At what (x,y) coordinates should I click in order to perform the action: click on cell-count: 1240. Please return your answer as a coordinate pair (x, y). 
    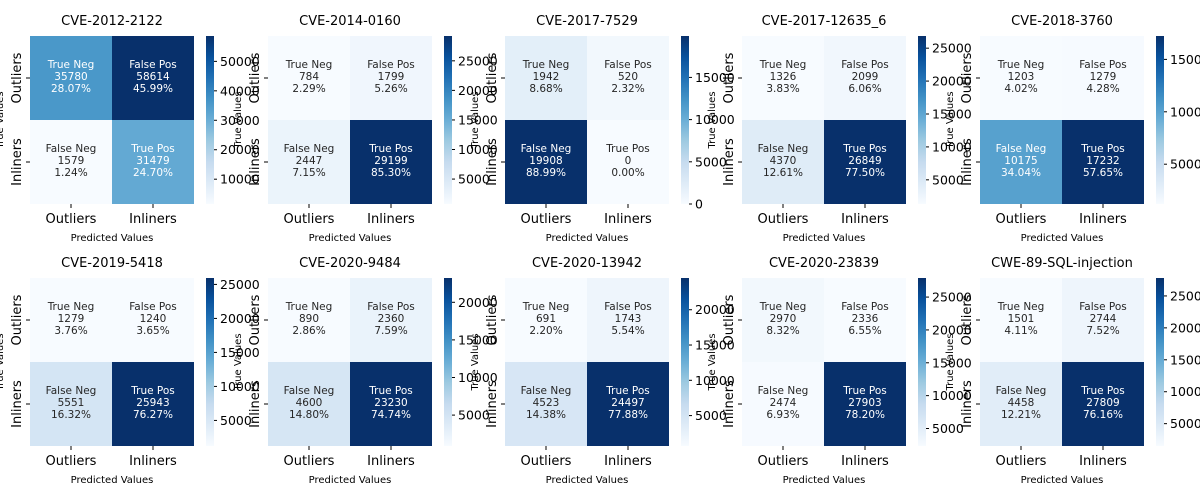
    Looking at the image, I should click on (153, 319).